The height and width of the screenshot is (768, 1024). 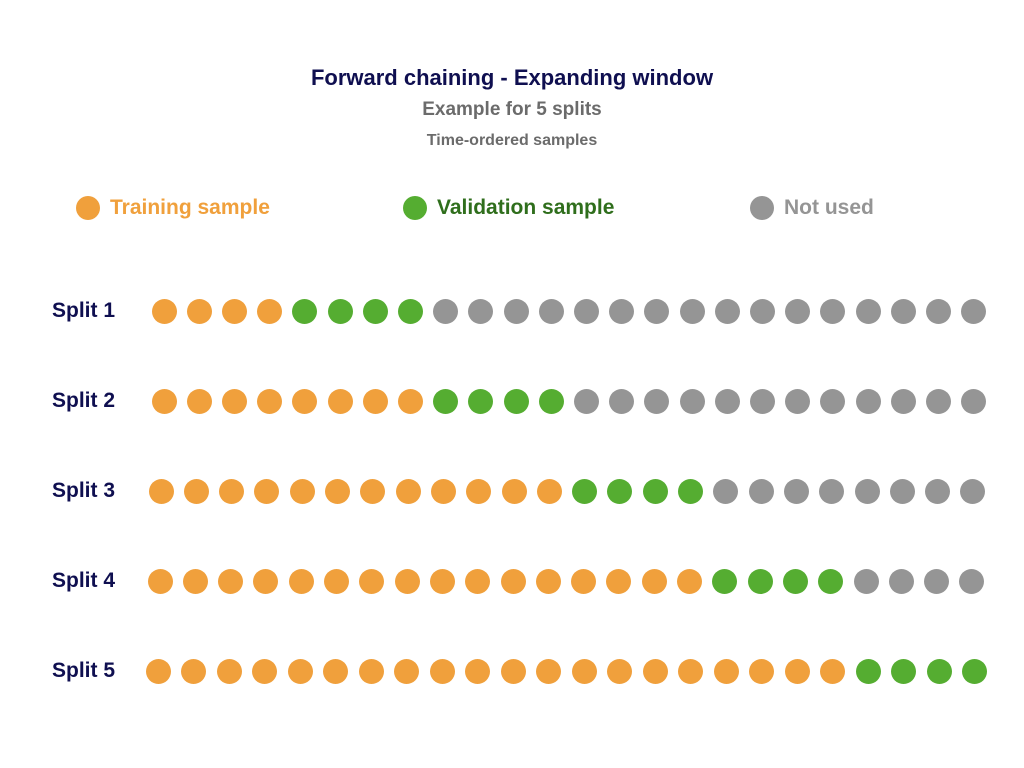 I want to click on legend-item-not-used: Not used, so click(x=812, y=208).